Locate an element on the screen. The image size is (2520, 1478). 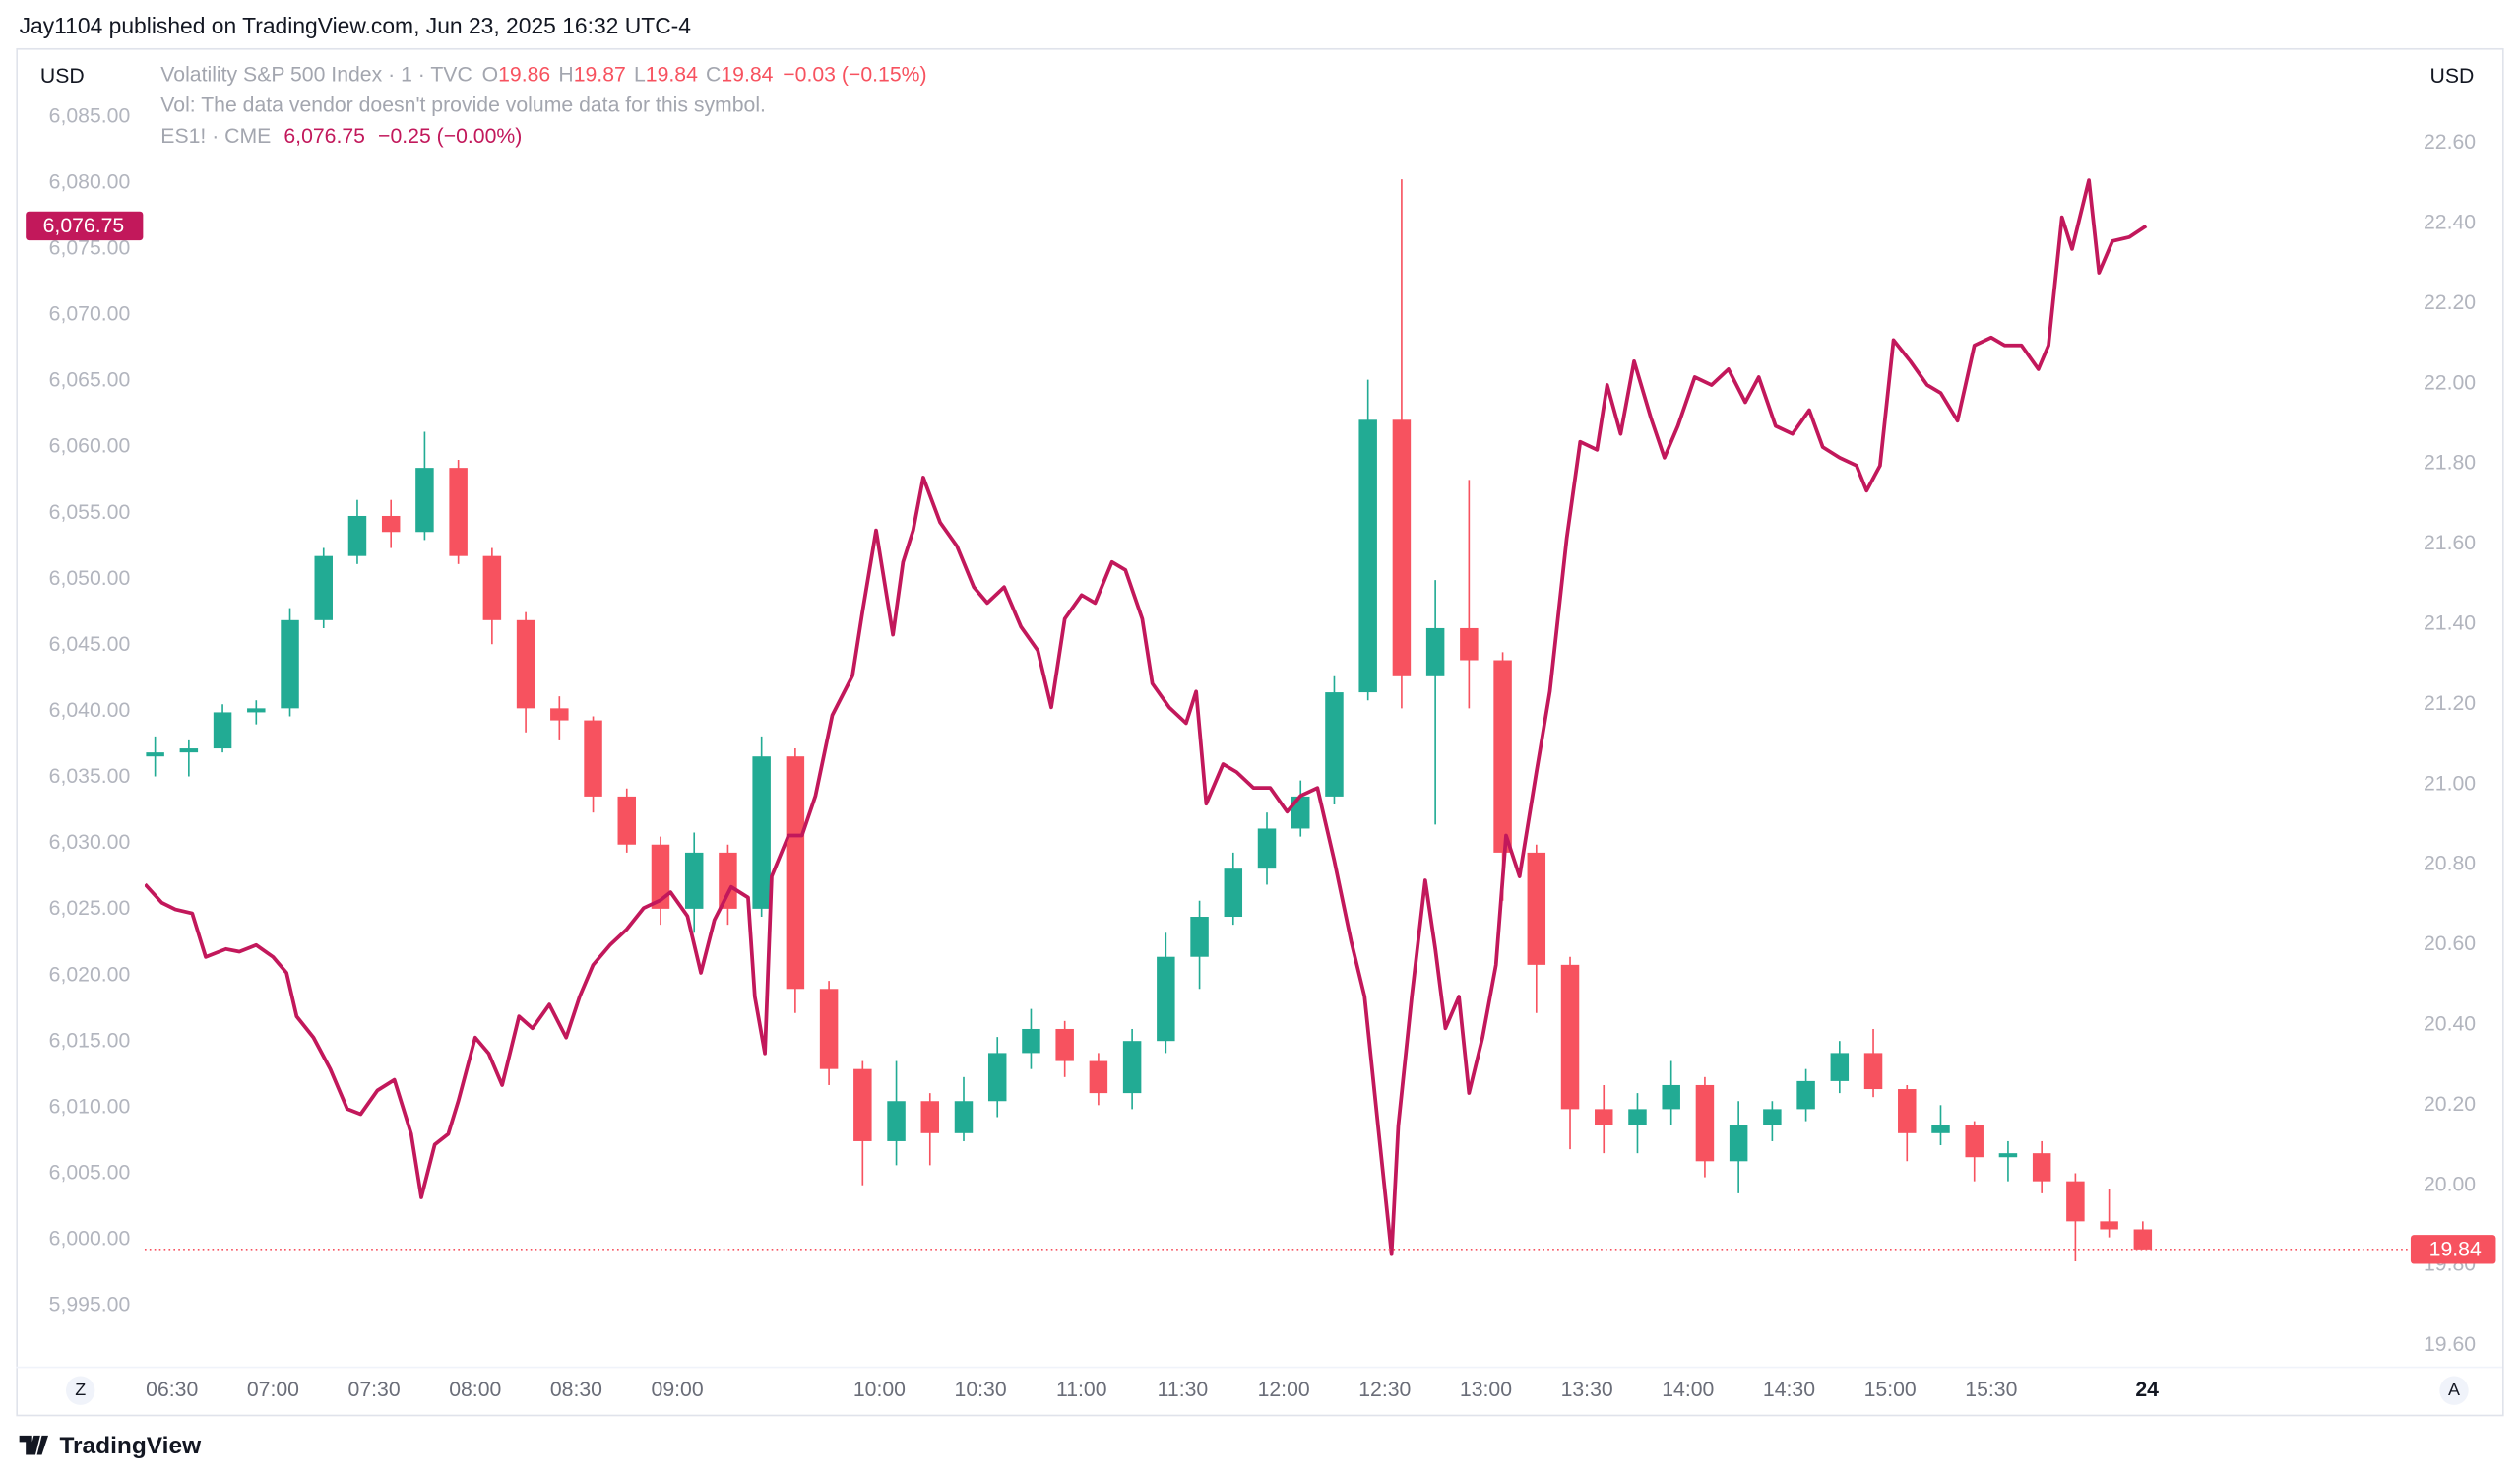
y2-tick-label: 20.00 is located at coordinates (2450, 1184).